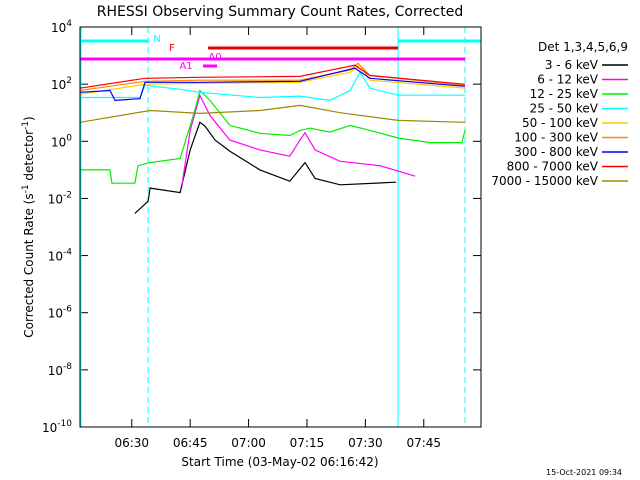 The height and width of the screenshot is (480, 640). What do you see at coordinates (67, 310) in the screenshot?
I see `y-tick-exp: -6` at bounding box center [67, 310].